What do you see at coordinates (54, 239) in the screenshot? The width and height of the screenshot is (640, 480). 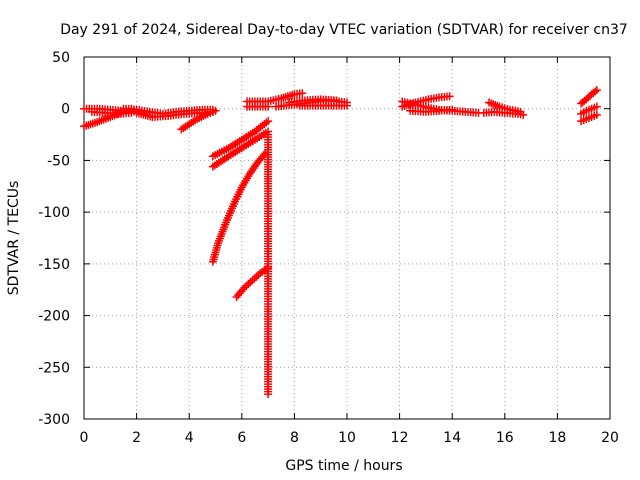 I see `y-tick-labels: 50 0 -50 -100 -150 -200 -250 -300` at bounding box center [54, 239].